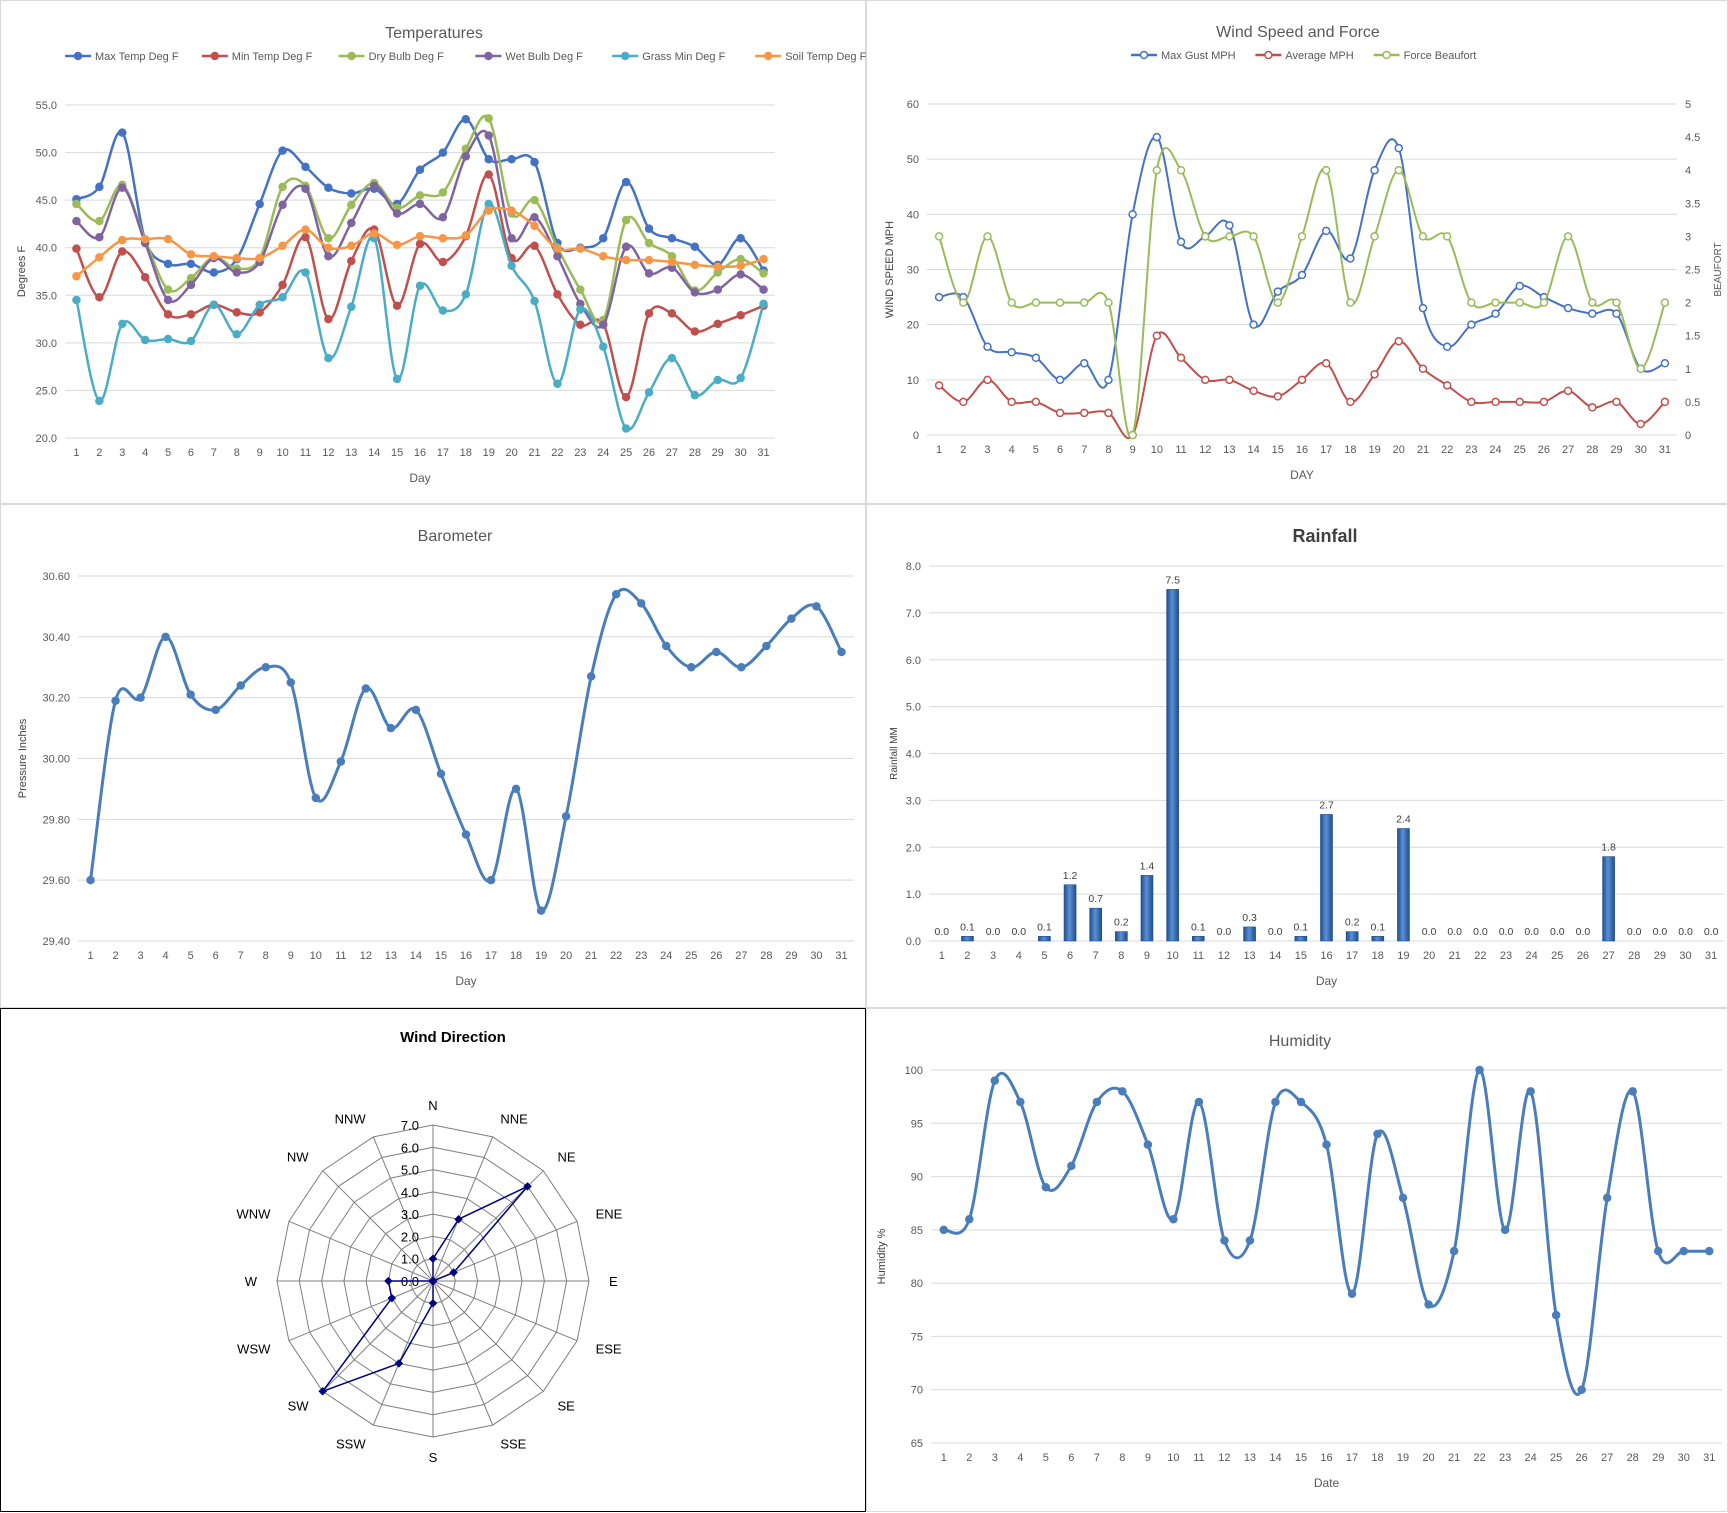  What do you see at coordinates (1324, 536) in the screenshot?
I see `chart-title: Rainfall` at bounding box center [1324, 536].